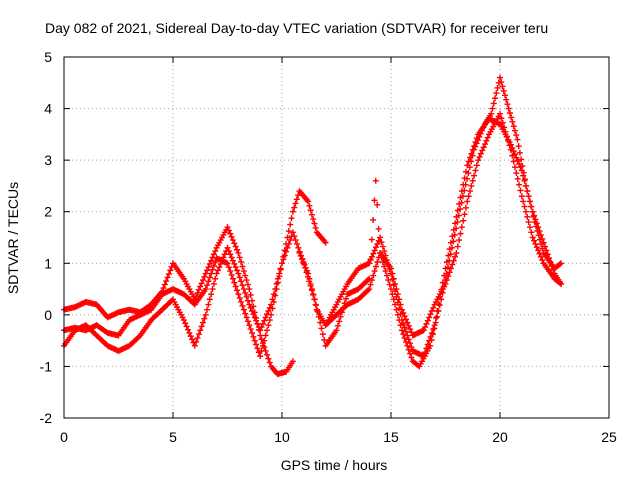 The width and height of the screenshot is (640, 480). Describe the element at coordinates (48, 263) in the screenshot. I see `y-tick-label: 1` at that location.